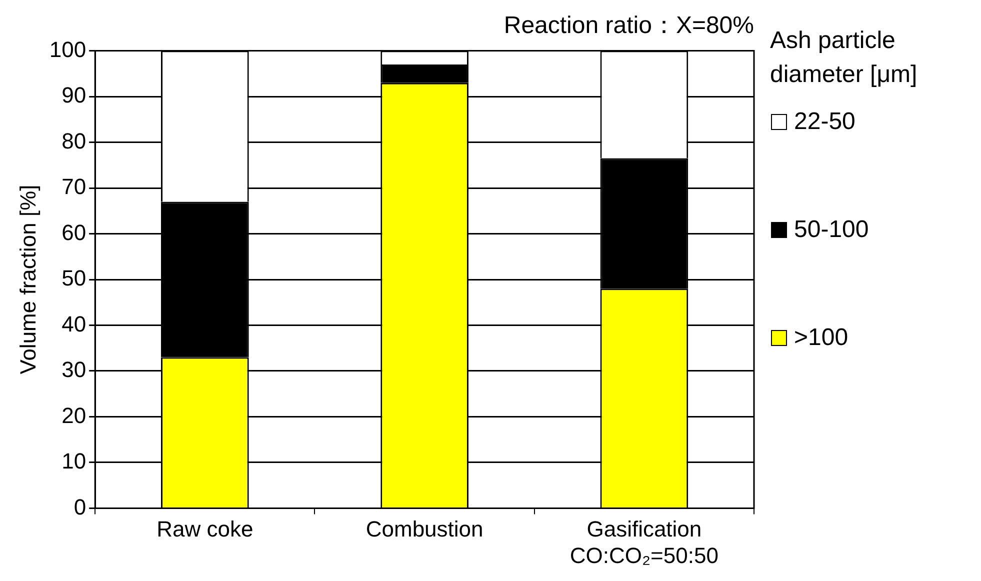 The height and width of the screenshot is (581, 981). What do you see at coordinates (80, 507) in the screenshot?
I see `y-tick-label: 0` at bounding box center [80, 507].